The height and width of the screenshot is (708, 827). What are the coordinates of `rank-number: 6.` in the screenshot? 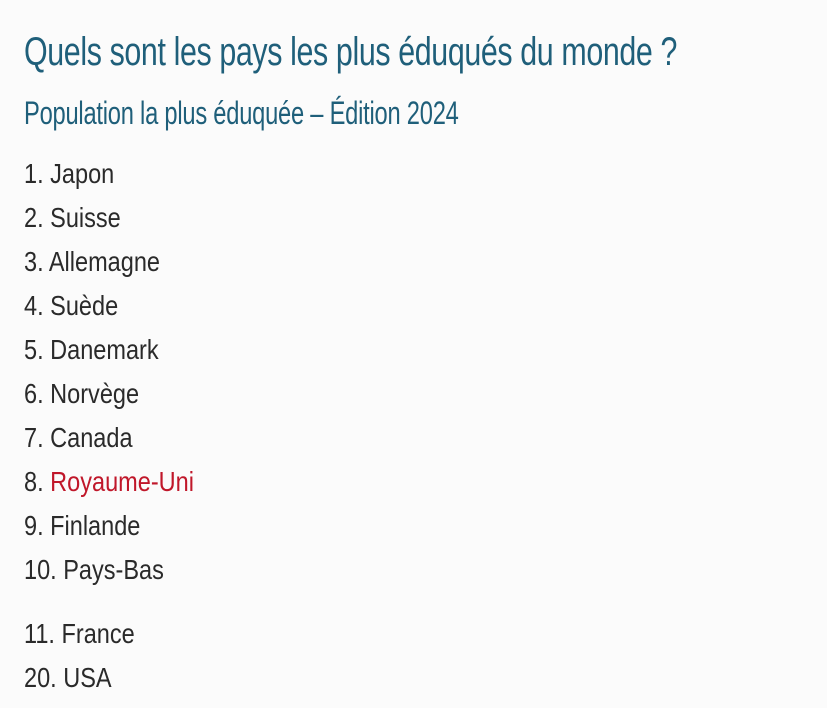 It's located at (34, 393).